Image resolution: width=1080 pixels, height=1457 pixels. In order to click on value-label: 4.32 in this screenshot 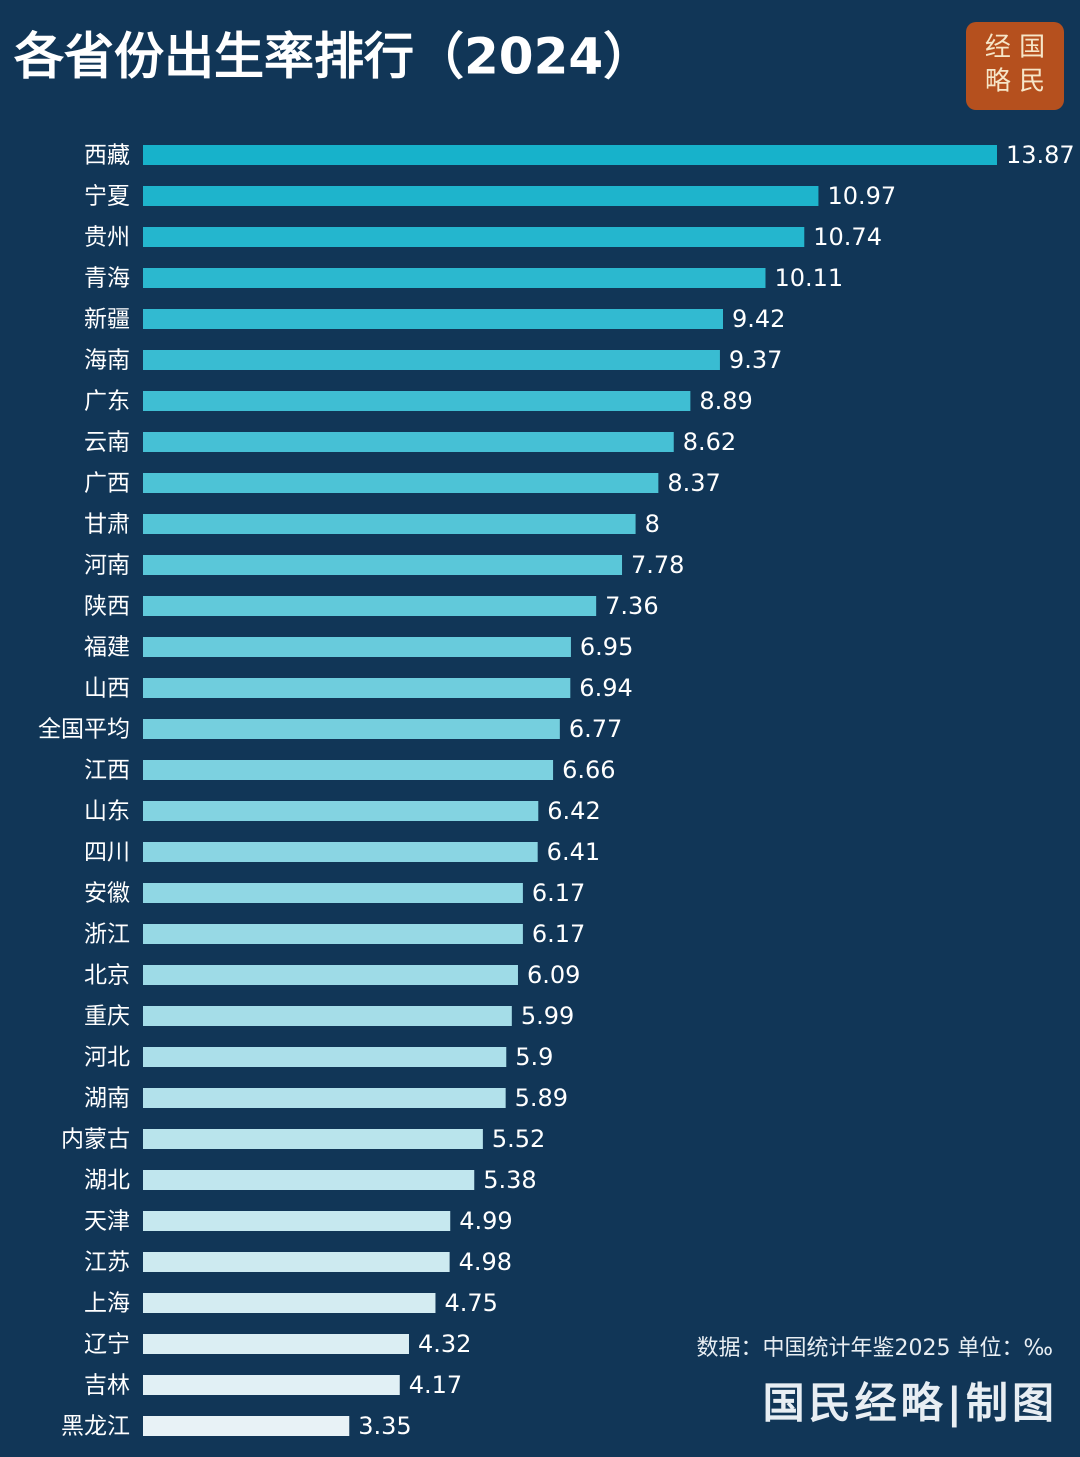, I will do `click(444, 1344)`.